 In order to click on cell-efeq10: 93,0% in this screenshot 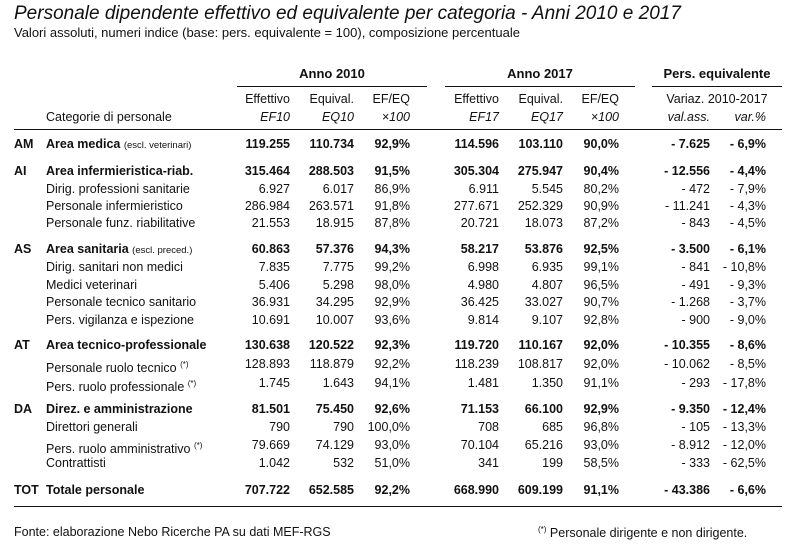, I will do `click(392, 445)`.